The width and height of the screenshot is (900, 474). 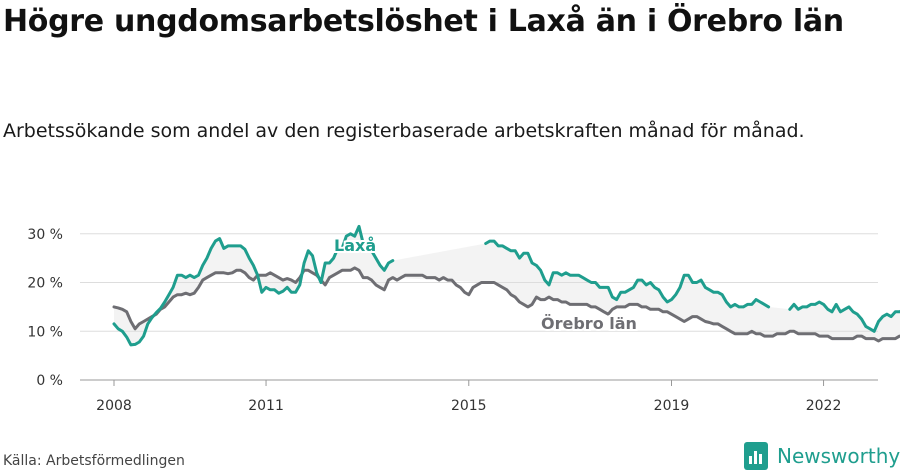 What do you see at coordinates (506, 304) in the screenshot?
I see `series-line-orebro` at bounding box center [506, 304].